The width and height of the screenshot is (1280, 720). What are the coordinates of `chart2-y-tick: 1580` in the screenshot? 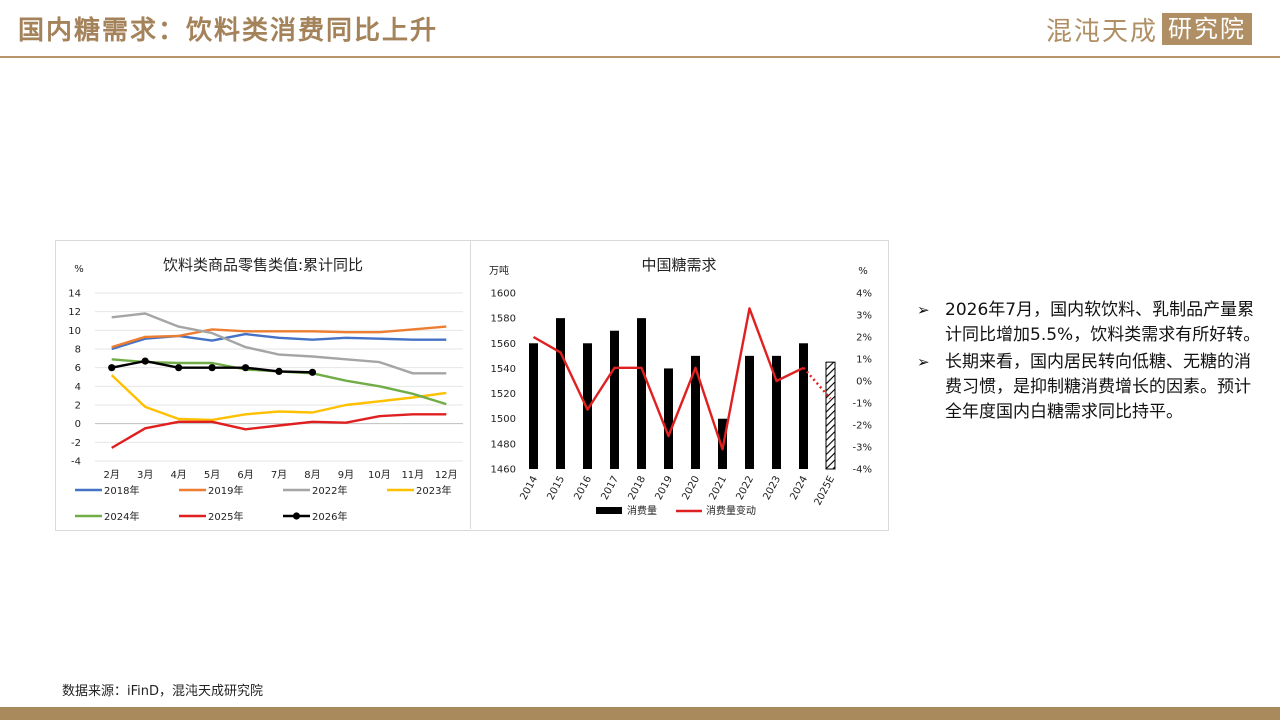 It's located at (503, 319).